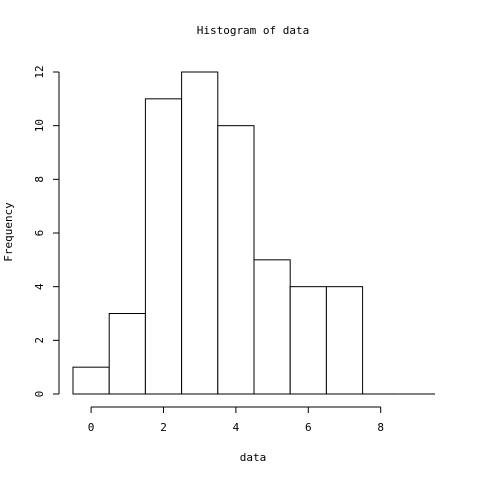  What do you see at coordinates (39, 71) in the screenshot?
I see `y-tick-label: 12` at bounding box center [39, 71].